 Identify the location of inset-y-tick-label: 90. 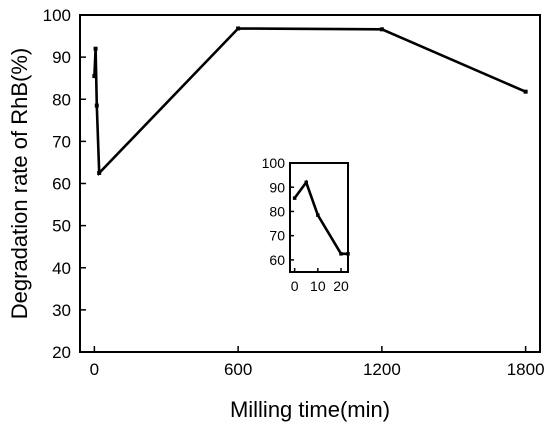
(277, 187).